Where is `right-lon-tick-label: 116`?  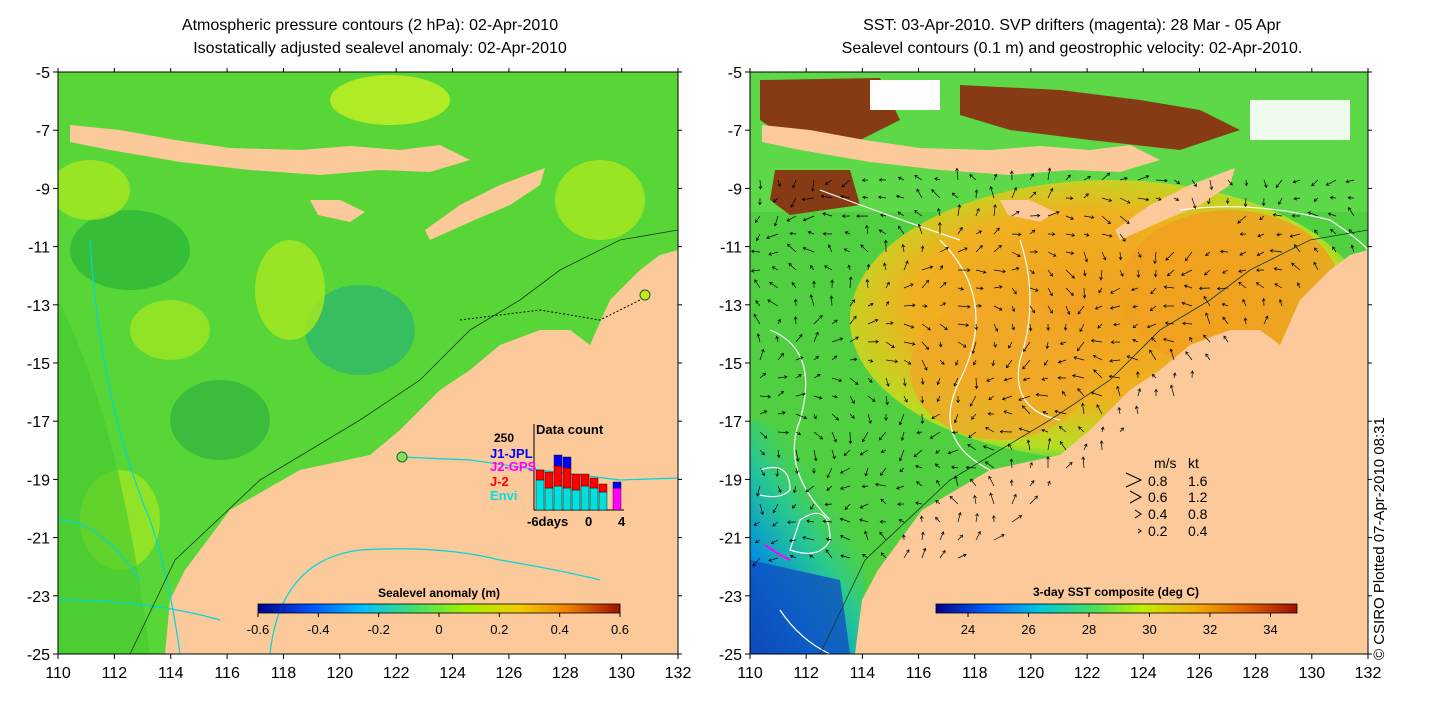
right-lon-tick-label: 116 is located at coordinates (919, 673).